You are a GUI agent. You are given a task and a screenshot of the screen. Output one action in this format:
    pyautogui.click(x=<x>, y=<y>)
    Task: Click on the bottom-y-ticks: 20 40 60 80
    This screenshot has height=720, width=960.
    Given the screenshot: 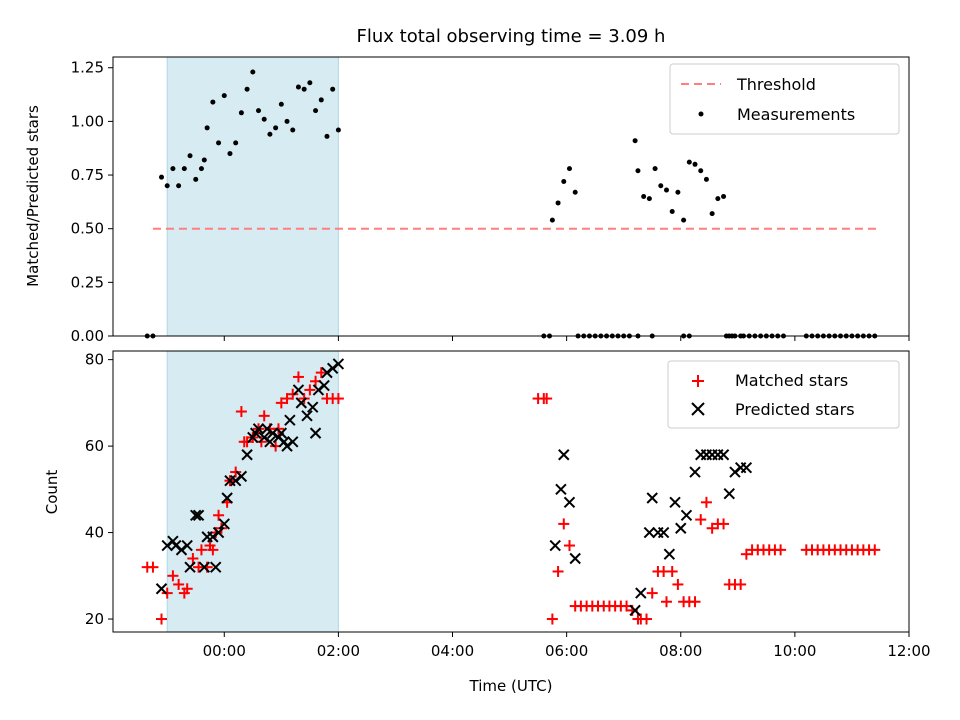 What is the action you would take?
    pyautogui.click(x=99, y=489)
    